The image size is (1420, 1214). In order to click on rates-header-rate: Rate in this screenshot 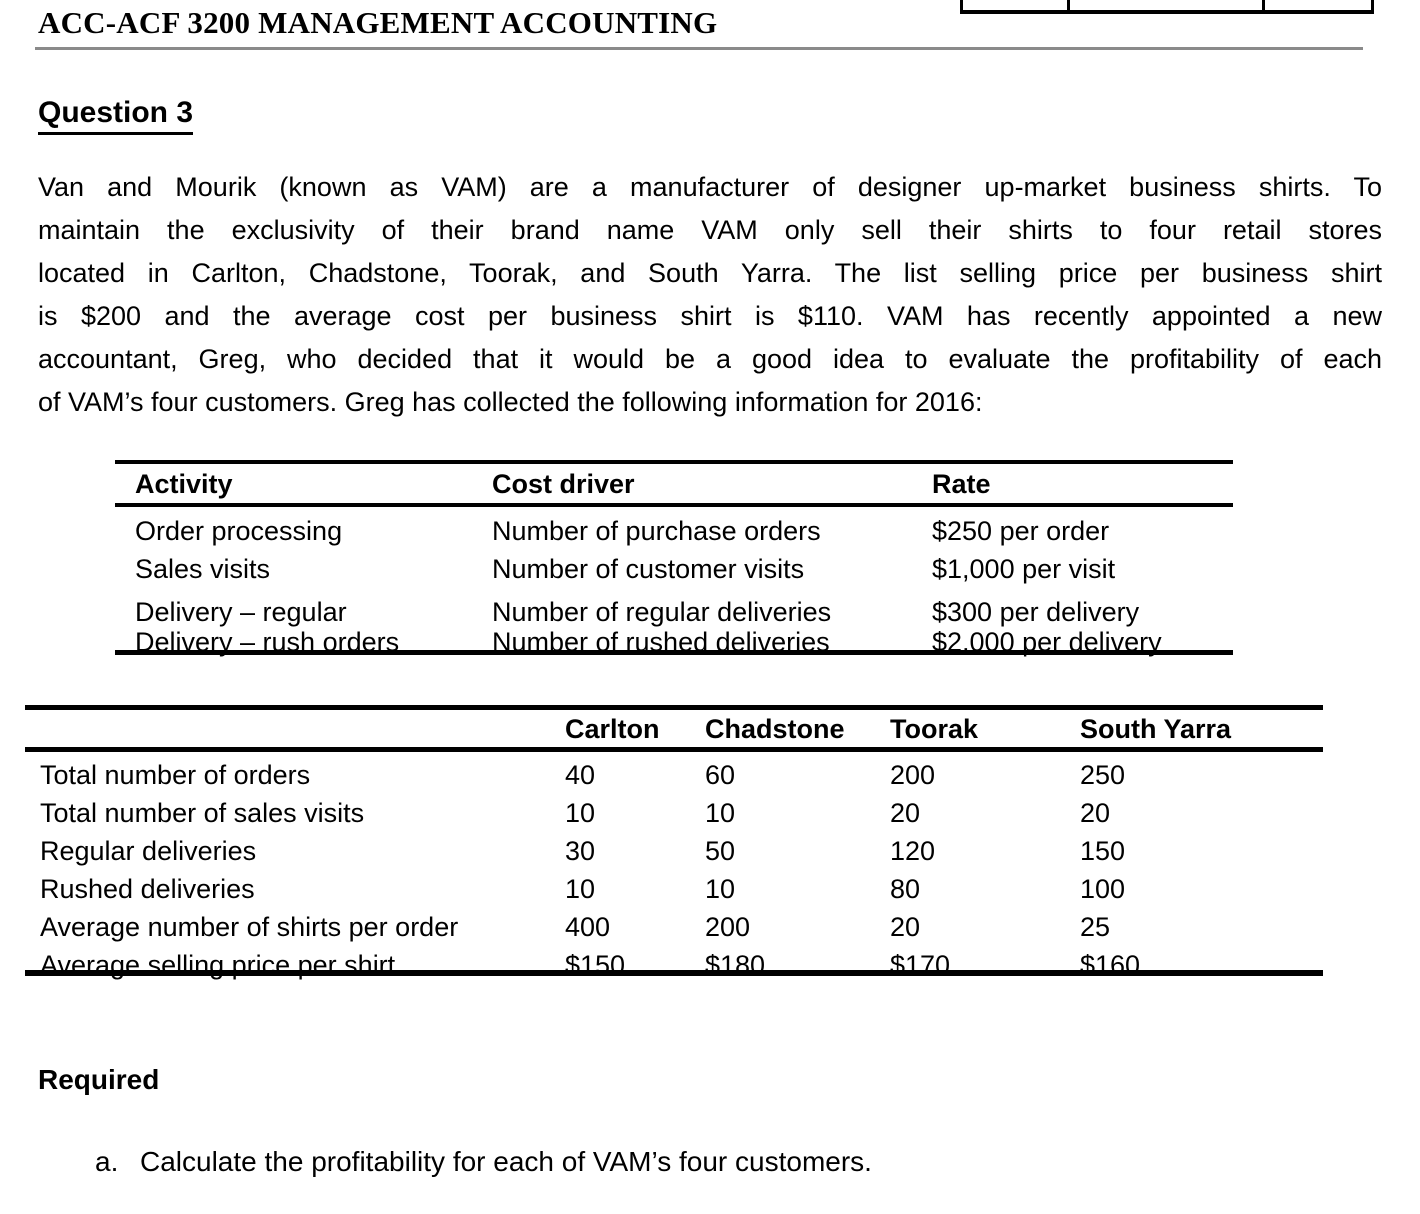, I will do `click(961, 484)`.